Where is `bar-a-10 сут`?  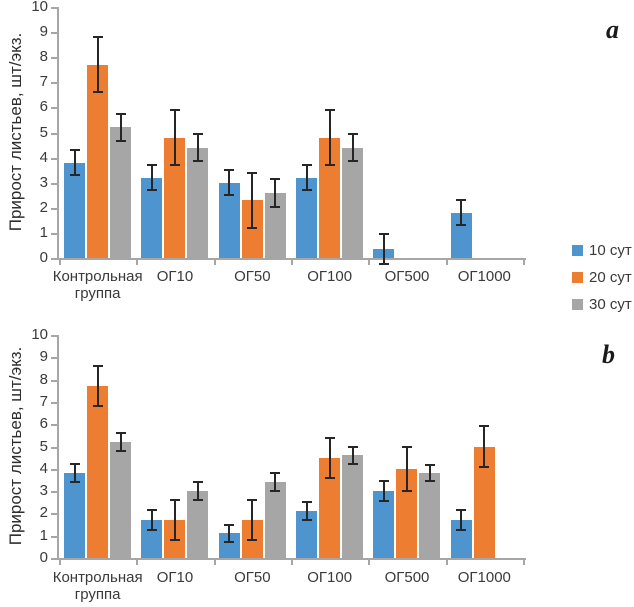 bar-a-10 сут is located at coordinates (229, 220).